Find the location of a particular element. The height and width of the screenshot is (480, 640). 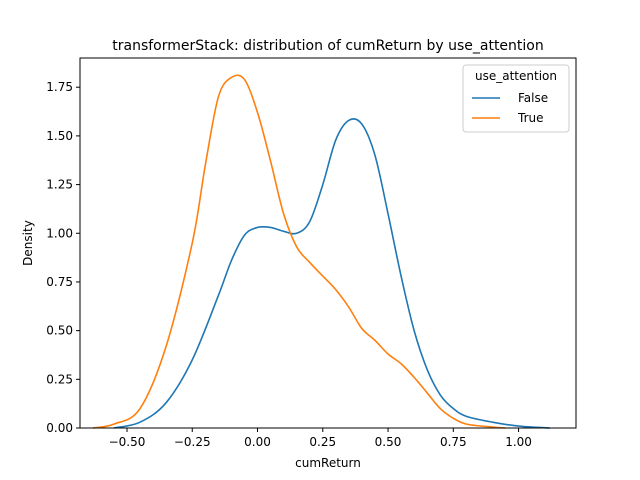

legend-title: use_attention is located at coordinates (516, 76).